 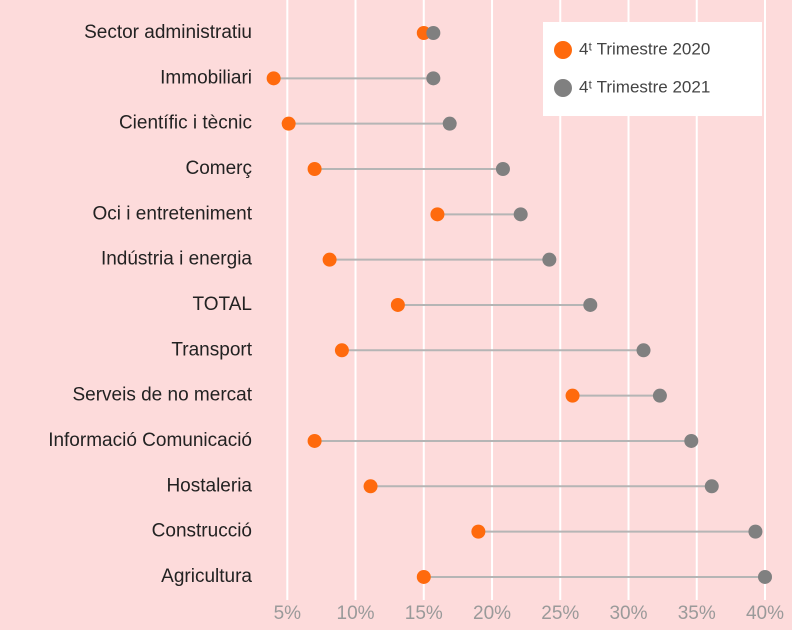 I want to click on y-tick-label: Indústria i energia, so click(x=176, y=259).